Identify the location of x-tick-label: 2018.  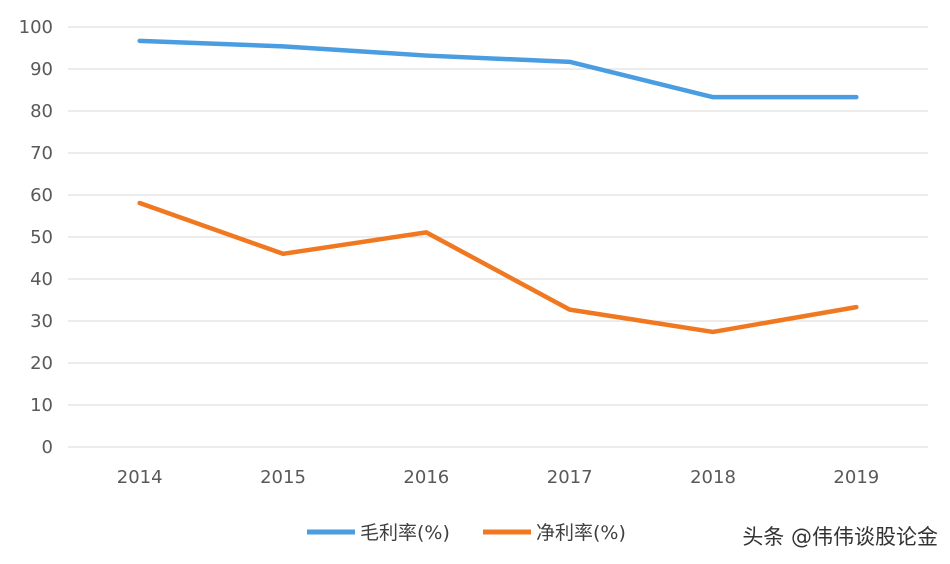
(713, 477).